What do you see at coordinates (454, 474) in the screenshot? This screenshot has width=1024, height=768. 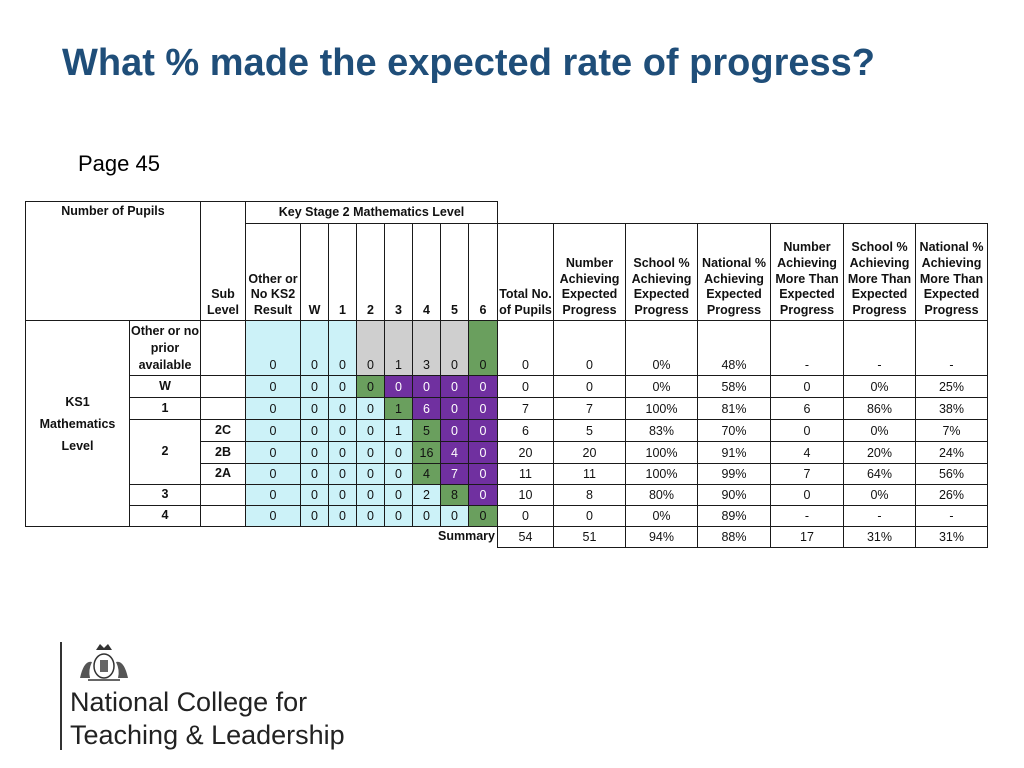 I see `ks2-count-cell: 7` at bounding box center [454, 474].